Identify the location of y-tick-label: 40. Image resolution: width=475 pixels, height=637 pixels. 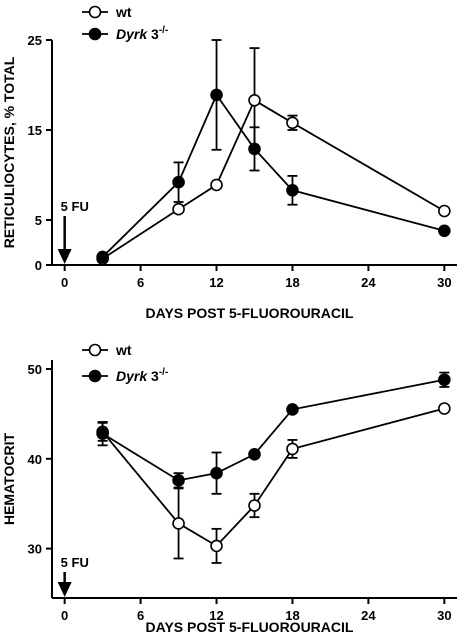
(35, 459).